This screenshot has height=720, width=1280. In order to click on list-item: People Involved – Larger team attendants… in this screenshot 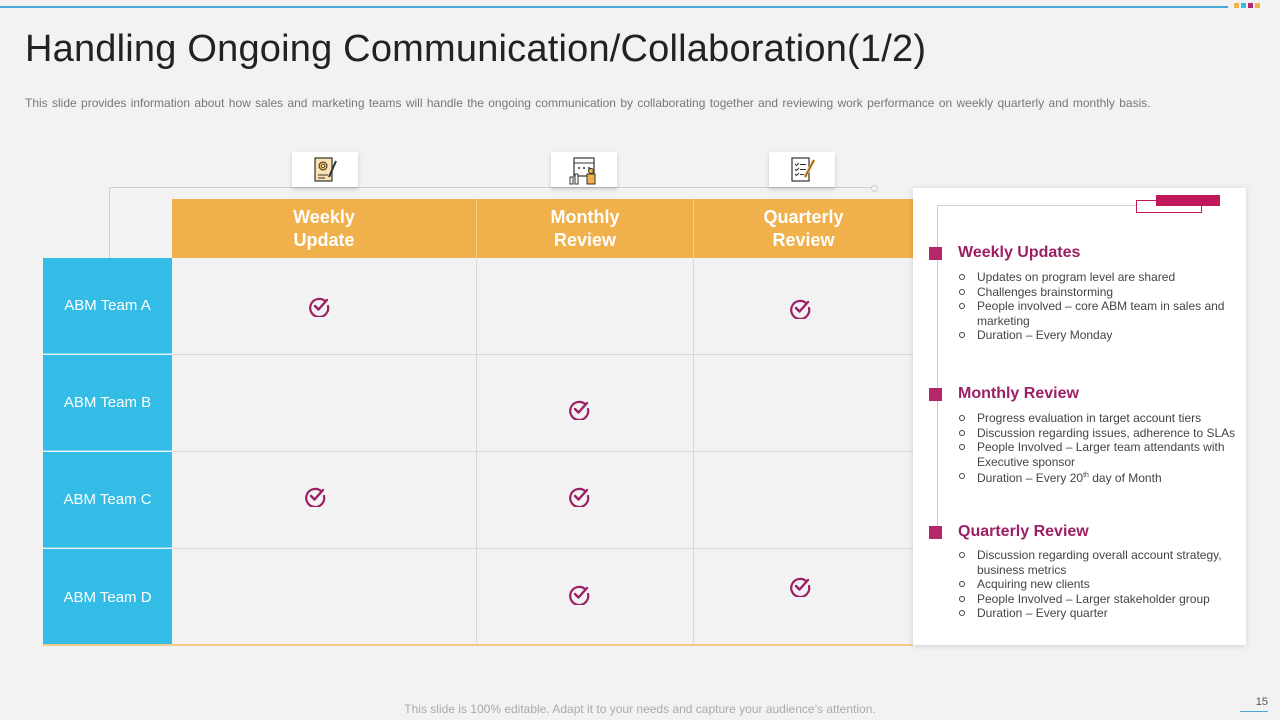, I will do `click(1098, 454)`.